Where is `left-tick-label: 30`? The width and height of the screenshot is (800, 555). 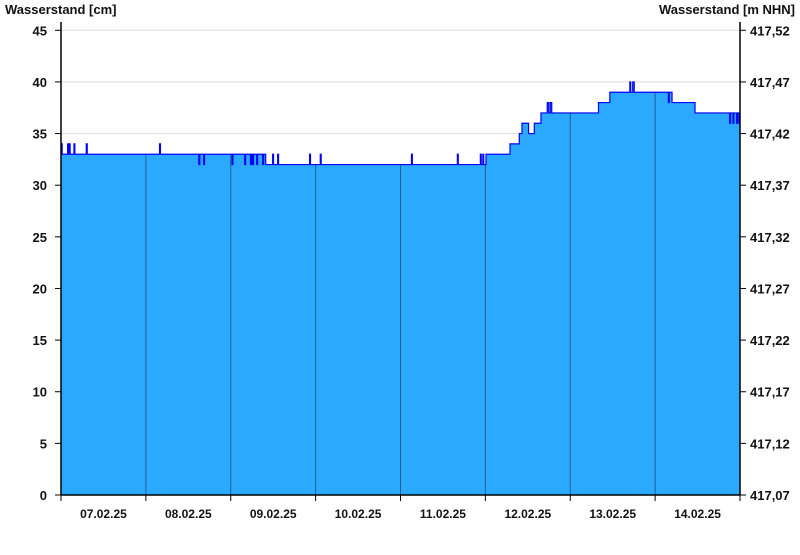
left-tick-label: 30 is located at coordinates (40, 185).